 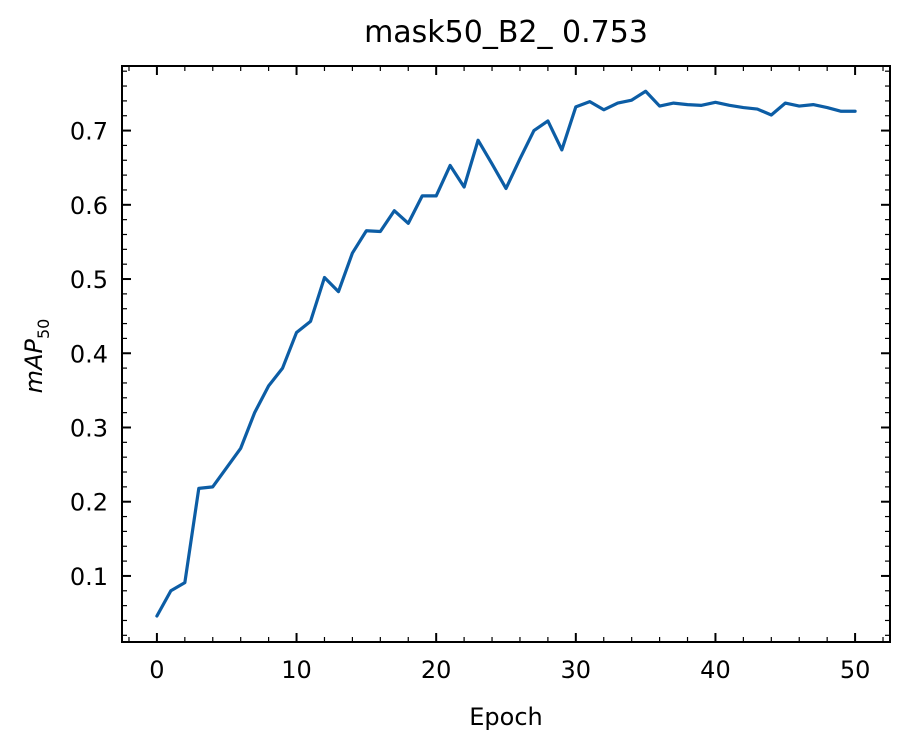 I want to click on y-tick-label: 0.4, so click(x=89, y=354).